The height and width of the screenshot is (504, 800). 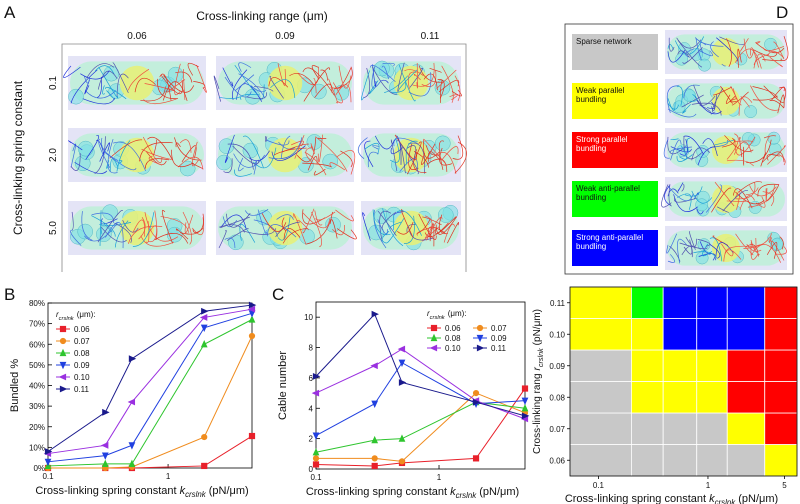 I want to click on x-tick-label: 1, so click(x=708, y=485).